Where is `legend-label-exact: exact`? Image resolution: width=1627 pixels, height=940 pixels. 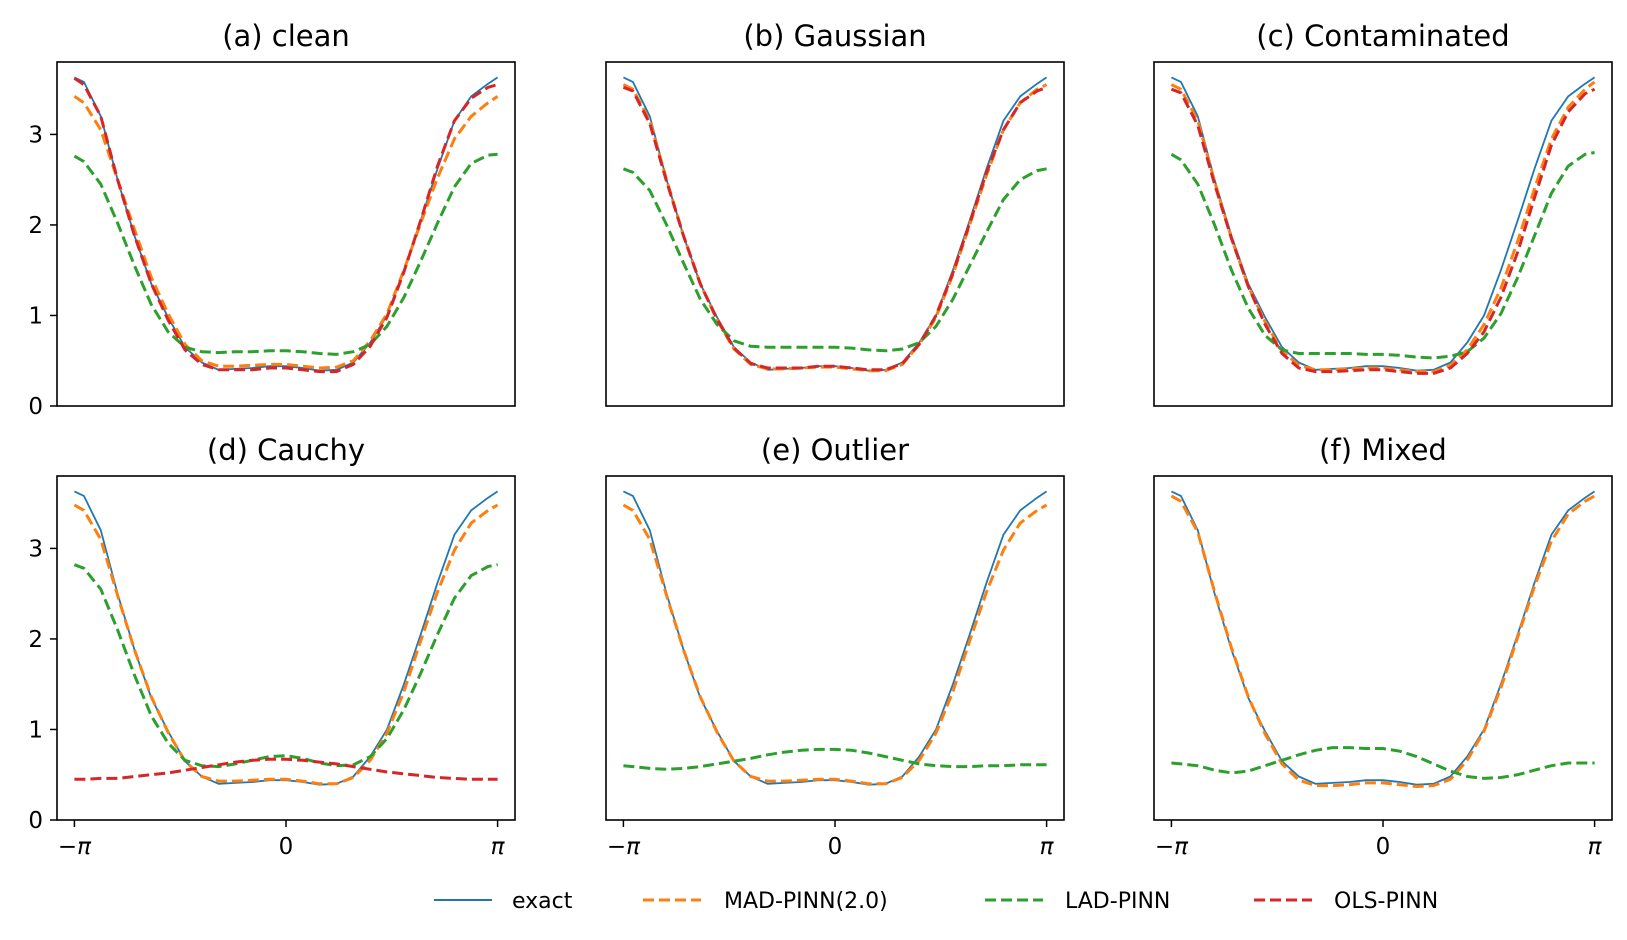
legend-label-exact: exact is located at coordinates (542, 901).